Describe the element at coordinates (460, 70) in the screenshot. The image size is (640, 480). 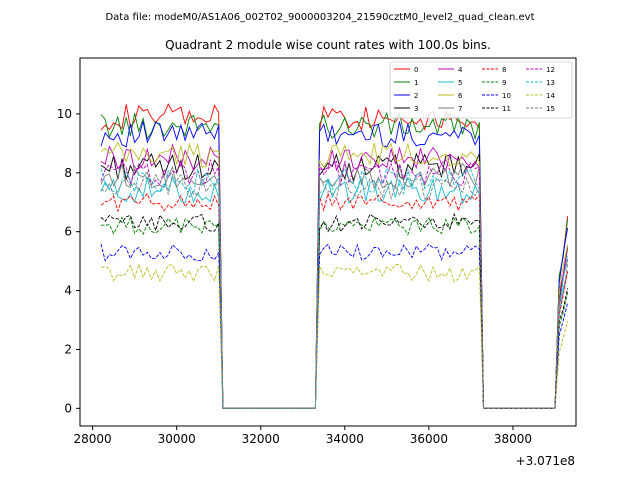
I see `legend-label-4: 4` at that location.